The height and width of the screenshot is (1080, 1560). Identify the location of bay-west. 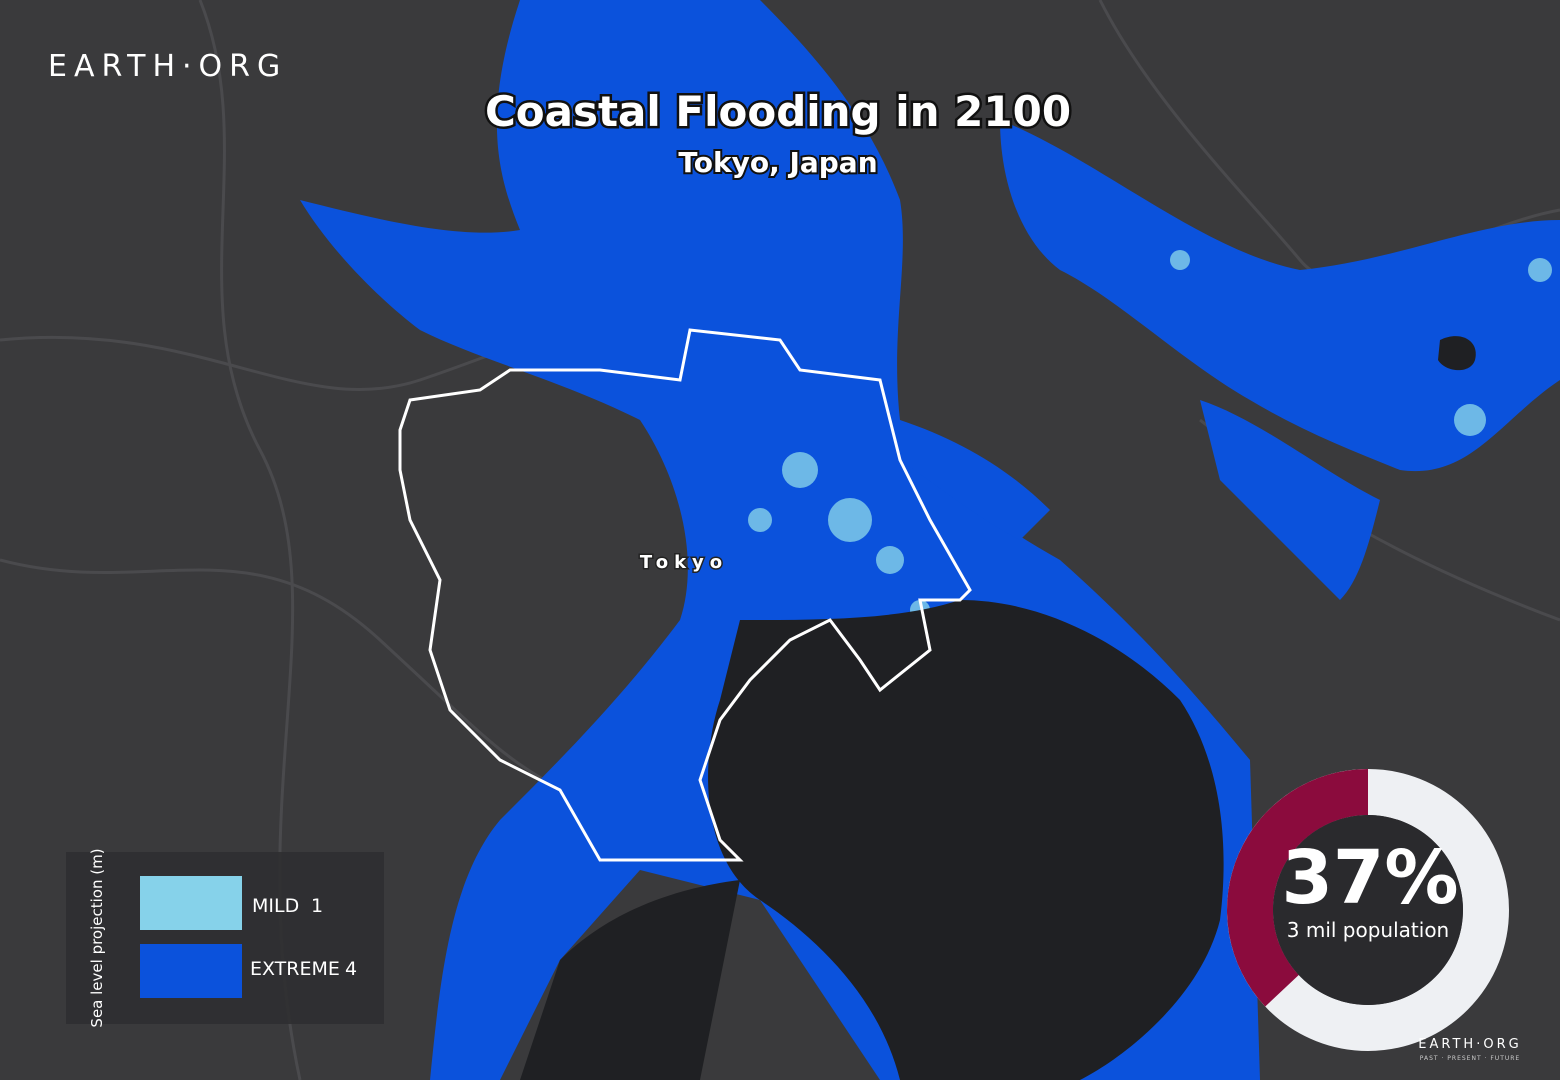
(630, 980).